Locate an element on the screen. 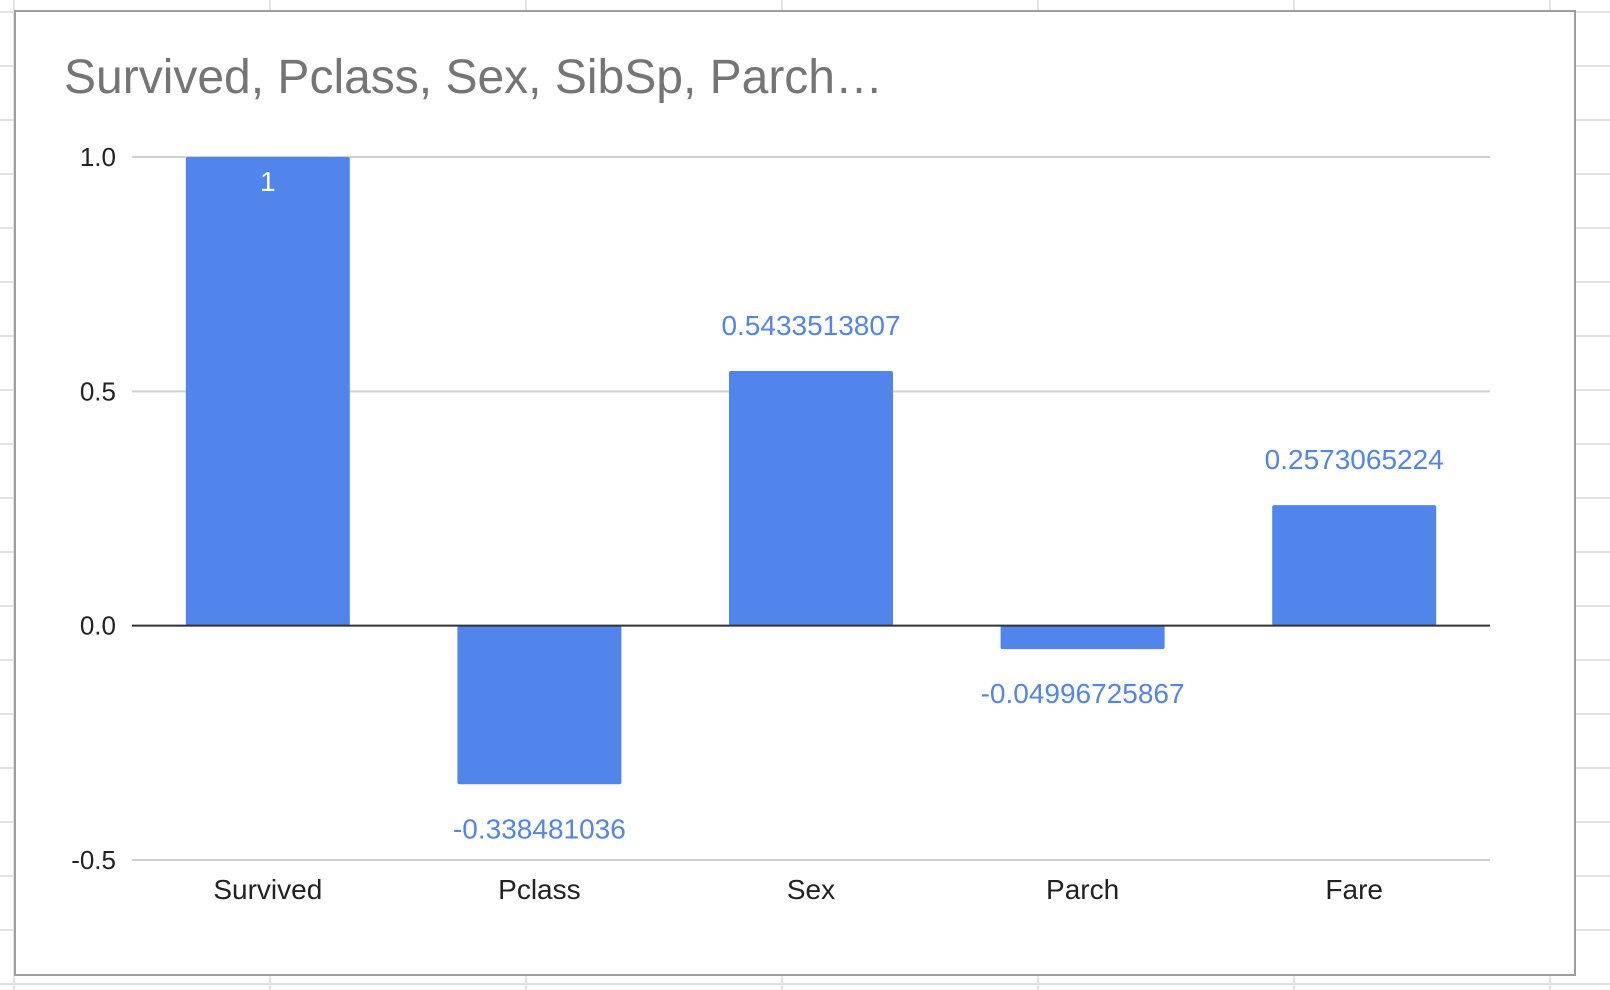  data-label: -0.04996725867 is located at coordinates (1083, 693).